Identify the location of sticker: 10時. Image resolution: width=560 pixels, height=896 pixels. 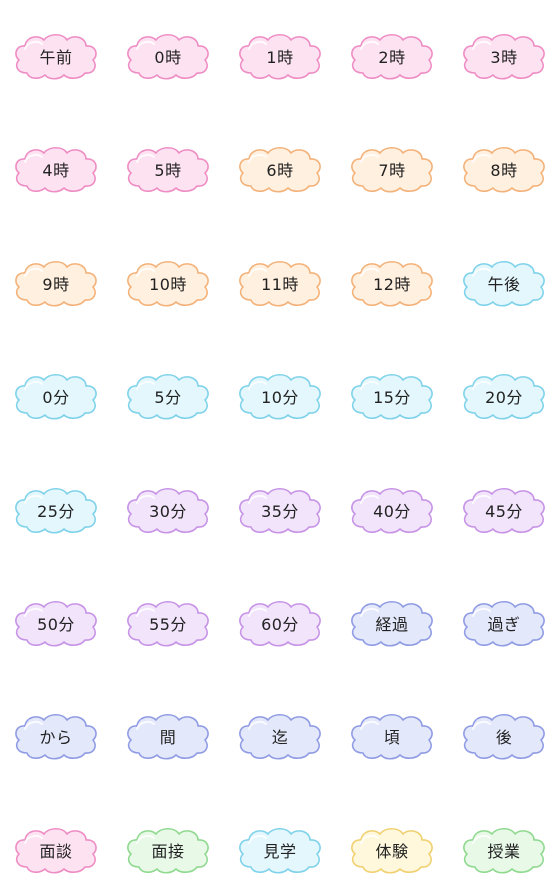
(168, 283).